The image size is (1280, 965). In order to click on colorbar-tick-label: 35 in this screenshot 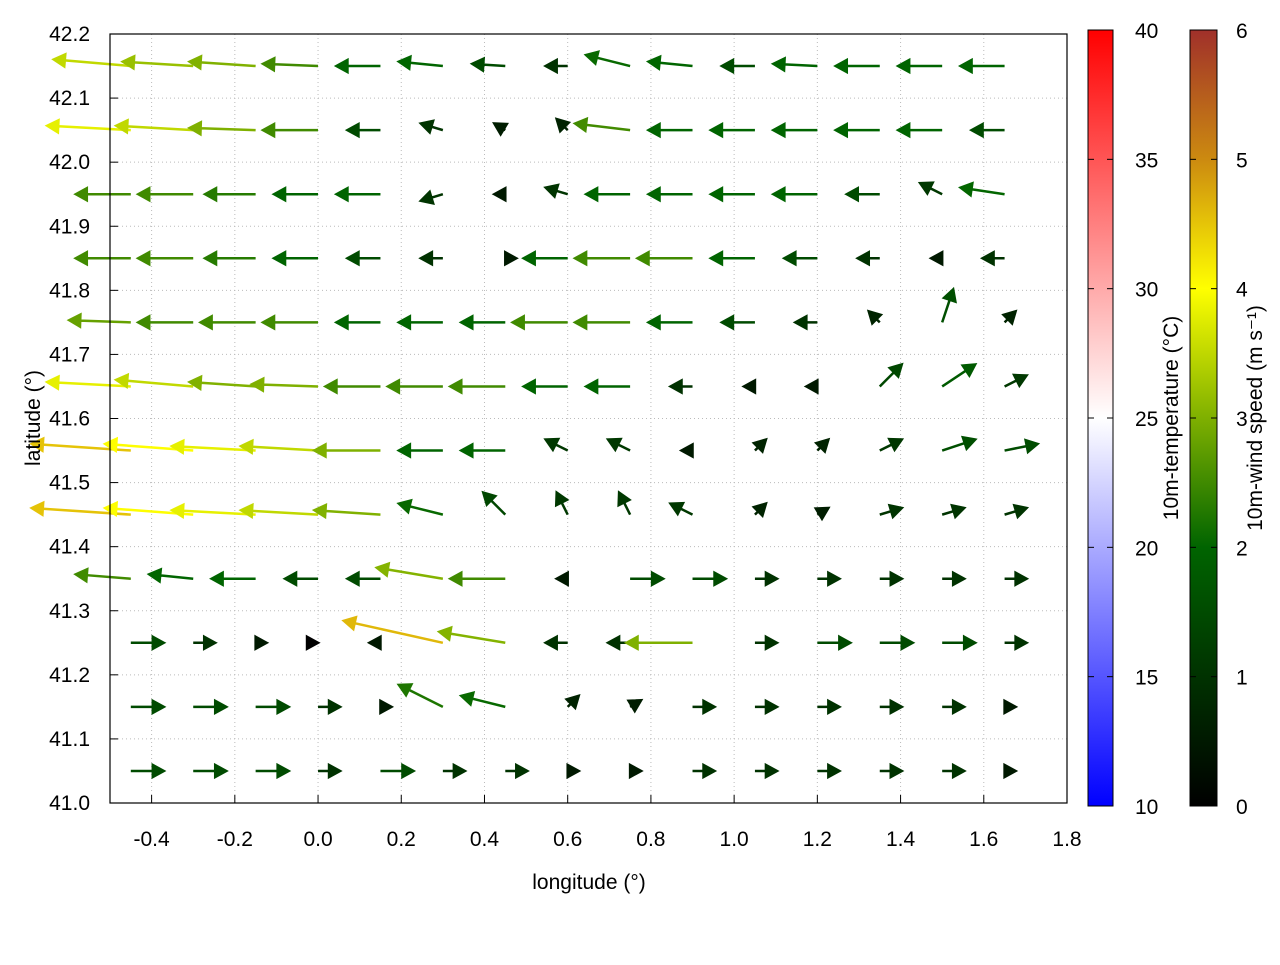, I will do `click(1146, 160)`.